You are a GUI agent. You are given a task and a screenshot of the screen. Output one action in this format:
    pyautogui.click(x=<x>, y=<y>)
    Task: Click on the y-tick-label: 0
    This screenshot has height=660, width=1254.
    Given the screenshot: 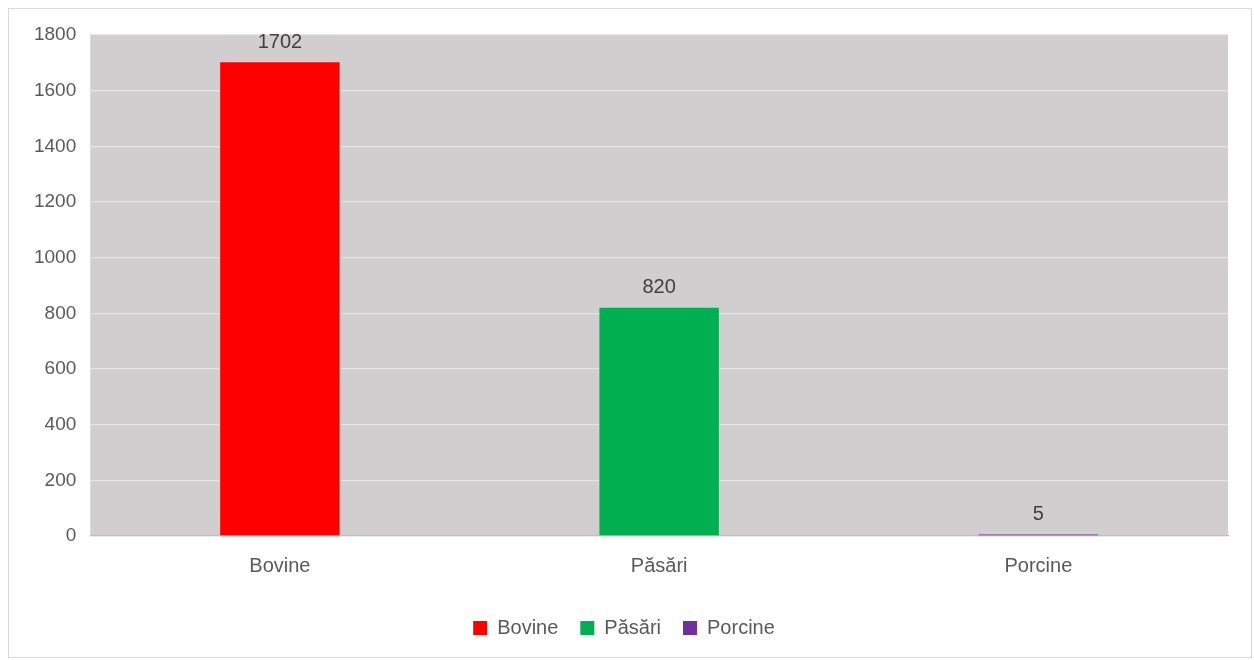 What is the action you would take?
    pyautogui.click(x=71, y=535)
    